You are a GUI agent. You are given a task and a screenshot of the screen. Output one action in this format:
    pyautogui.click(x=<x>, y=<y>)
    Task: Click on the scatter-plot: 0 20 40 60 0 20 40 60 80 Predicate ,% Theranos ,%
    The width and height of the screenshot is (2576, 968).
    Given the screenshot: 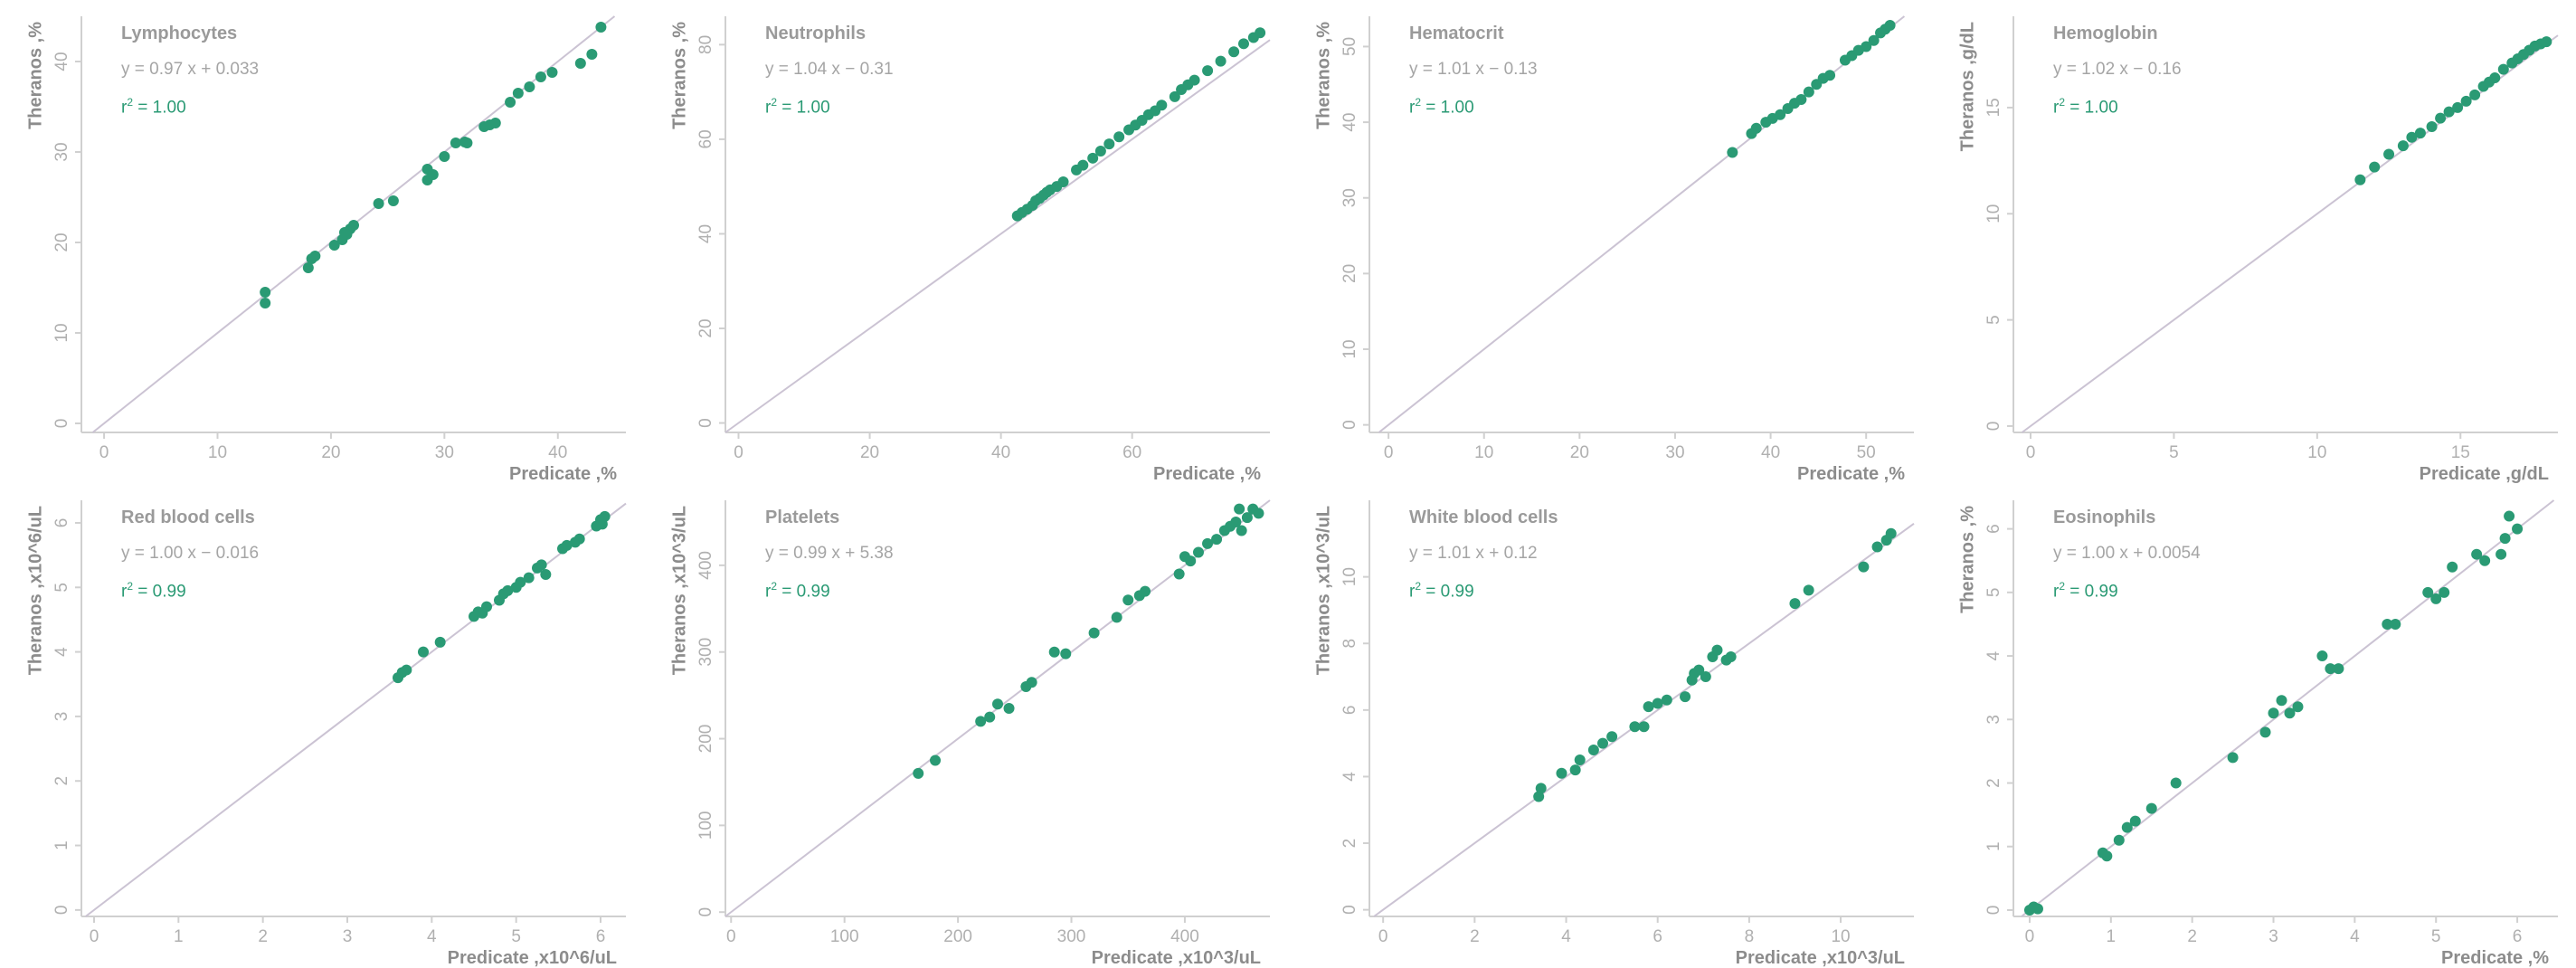 What is the action you would take?
    pyautogui.click(x=971, y=250)
    